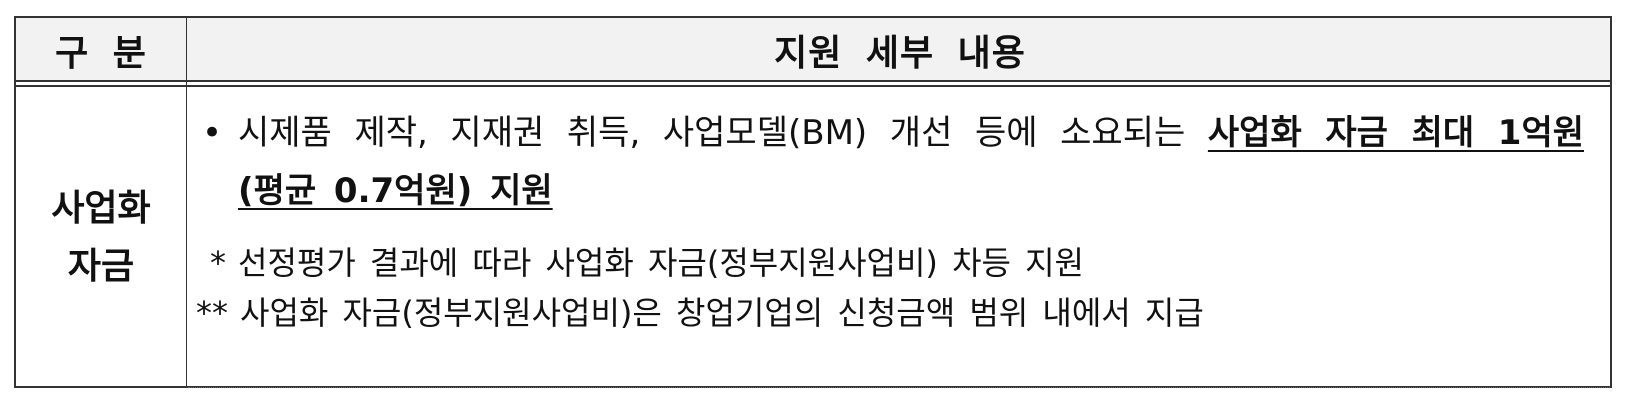 This screenshot has height=406, width=1628. What do you see at coordinates (661, 263) in the screenshot?
I see `note-1-text: 선정평가 결과에 따라 사업화 자금(정부지원사업비) 차등 지원` at bounding box center [661, 263].